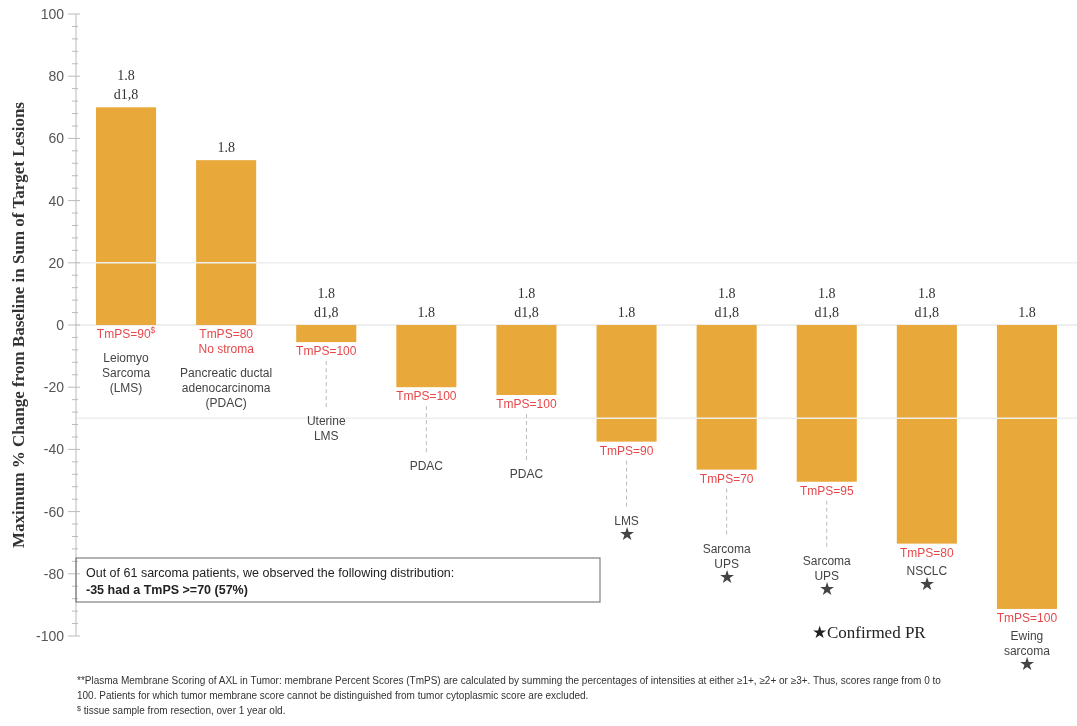 The image size is (1077, 726). What do you see at coordinates (226, 341) in the screenshot?
I see `annotation: TmPS=80 No stroma` at bounding box center [226, 341].